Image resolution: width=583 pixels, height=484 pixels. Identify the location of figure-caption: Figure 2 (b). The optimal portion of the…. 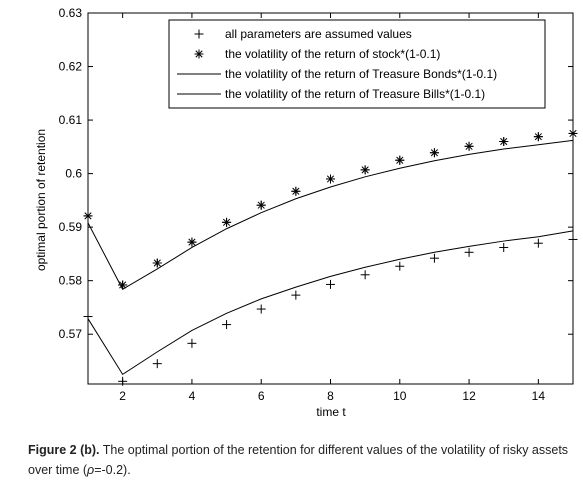
(302, 460).